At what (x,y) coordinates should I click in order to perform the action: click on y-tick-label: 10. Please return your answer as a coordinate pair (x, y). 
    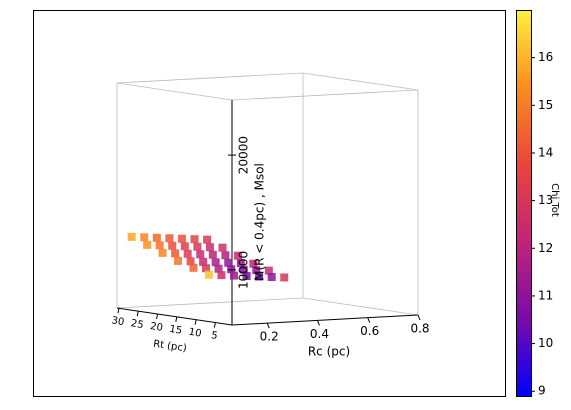
    Looking at the image, I should click on (195, 333).